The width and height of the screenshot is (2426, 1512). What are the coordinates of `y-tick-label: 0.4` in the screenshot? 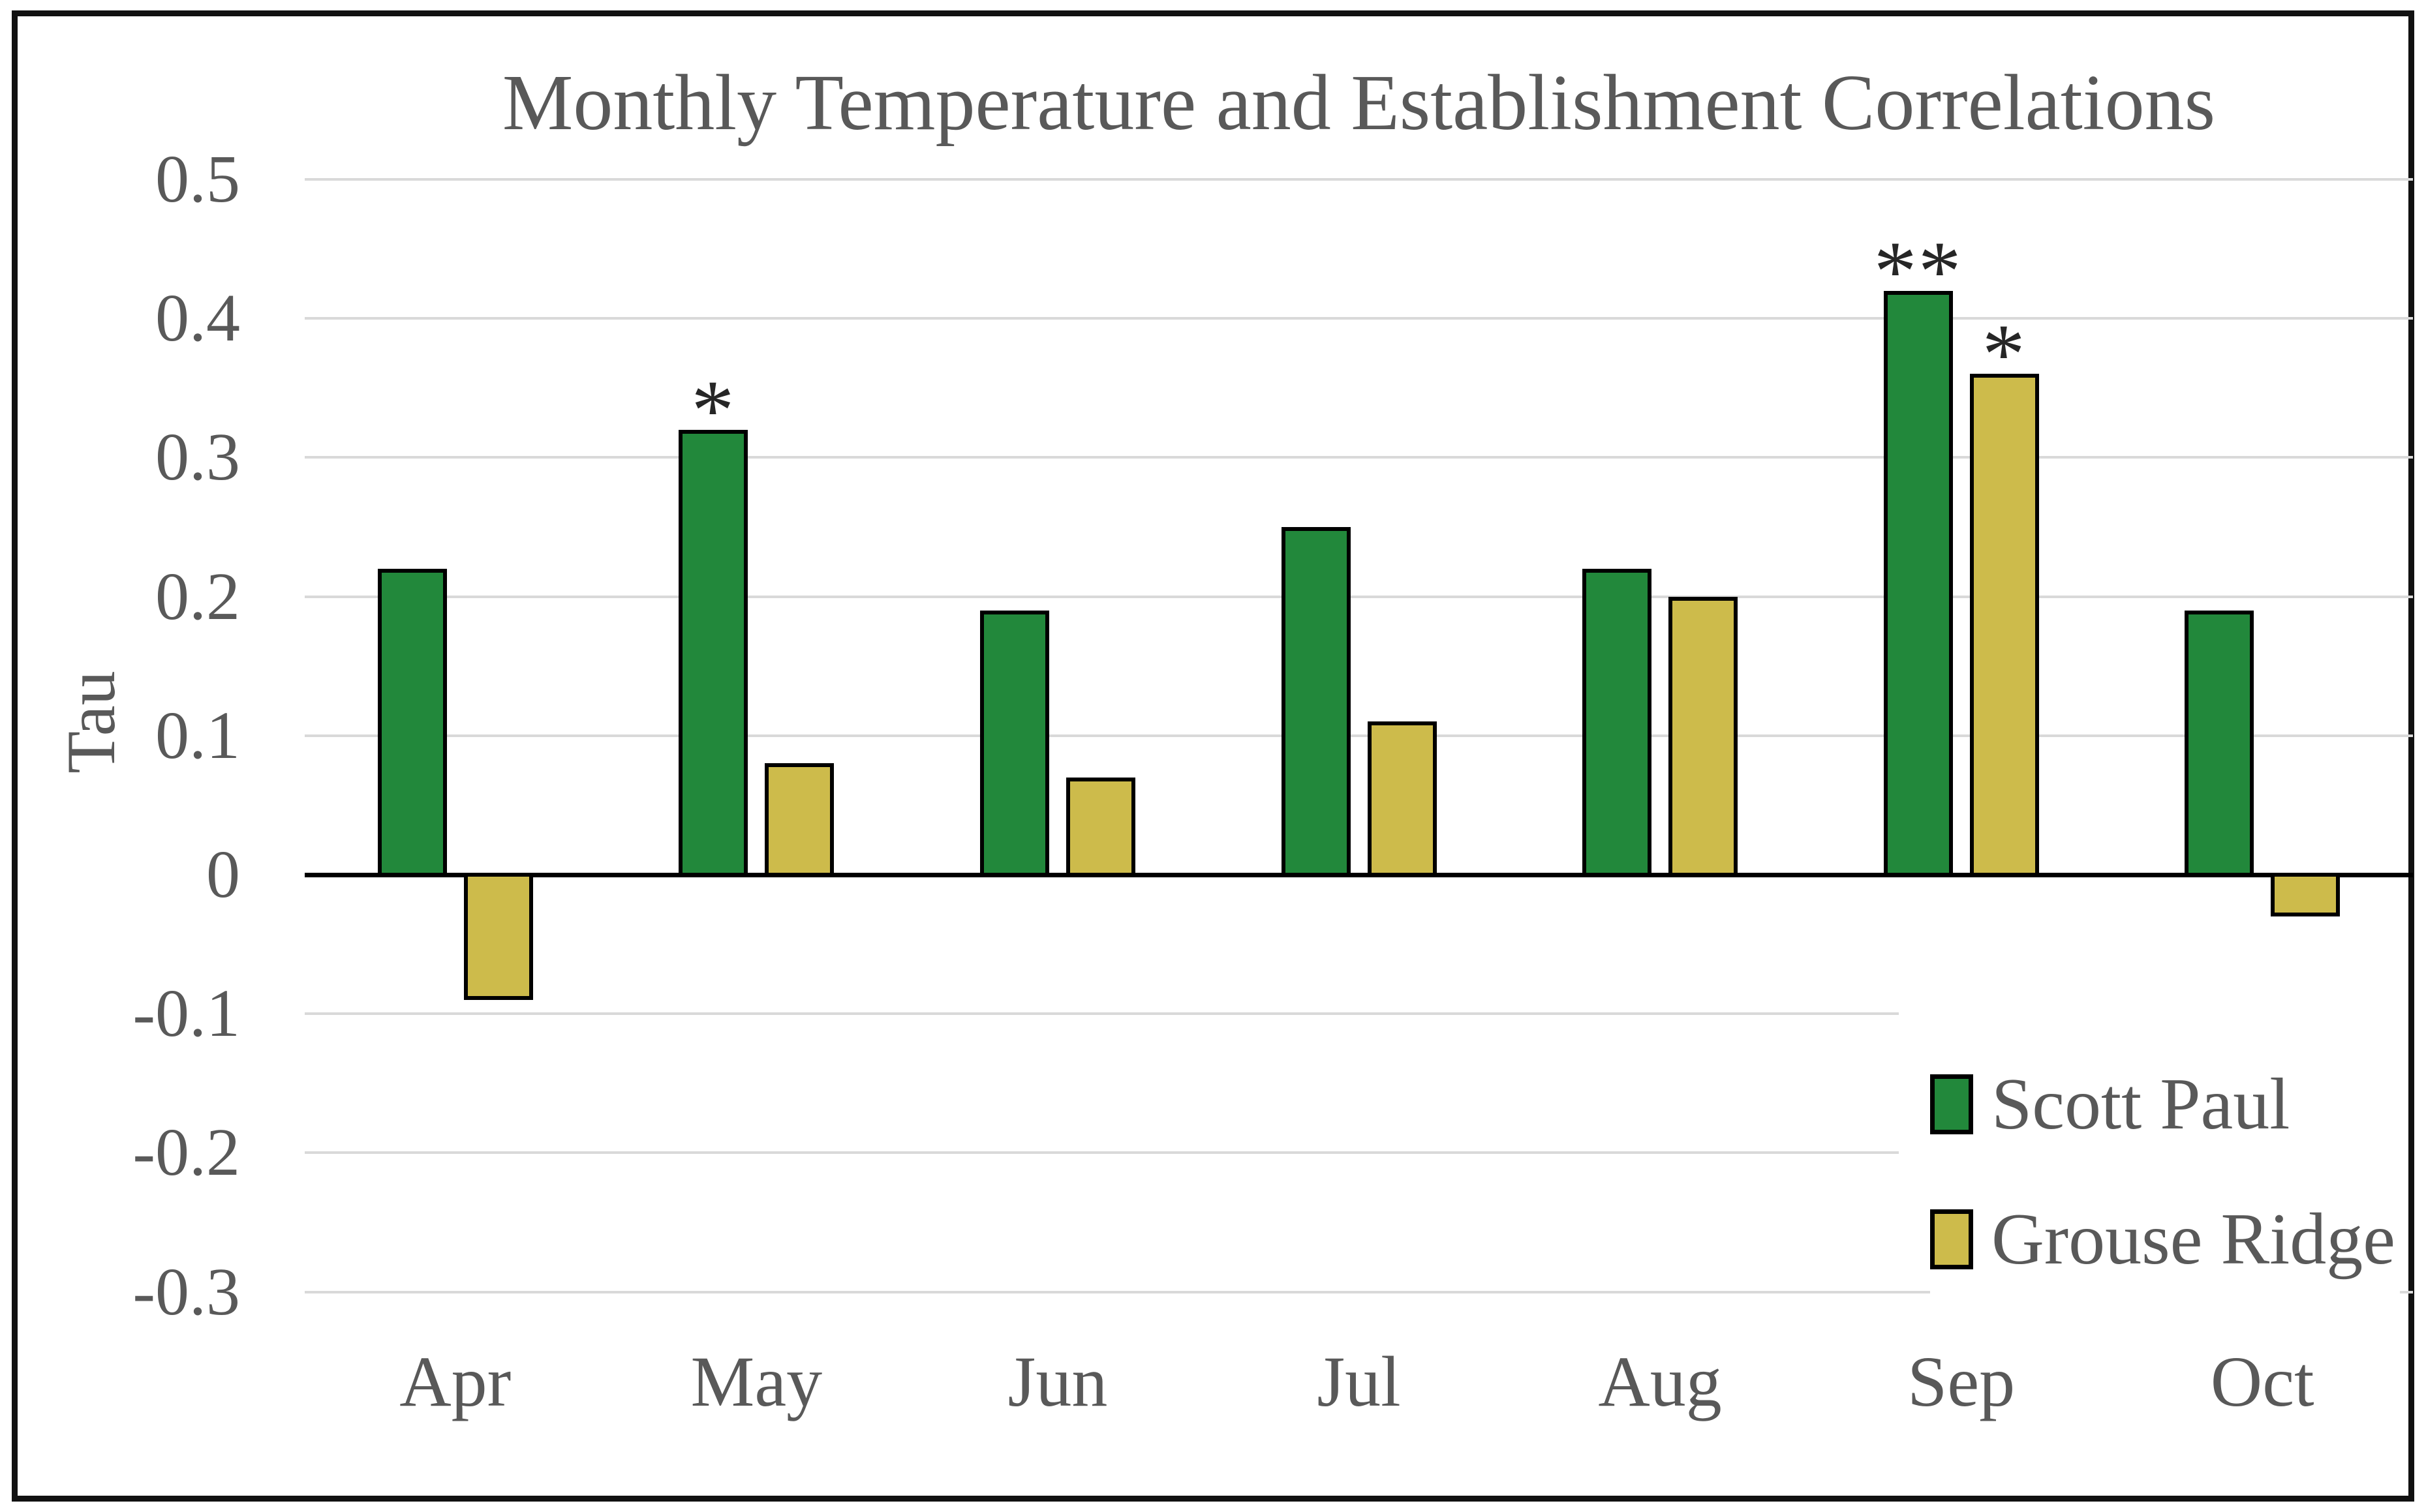 It's located at (197, 318).